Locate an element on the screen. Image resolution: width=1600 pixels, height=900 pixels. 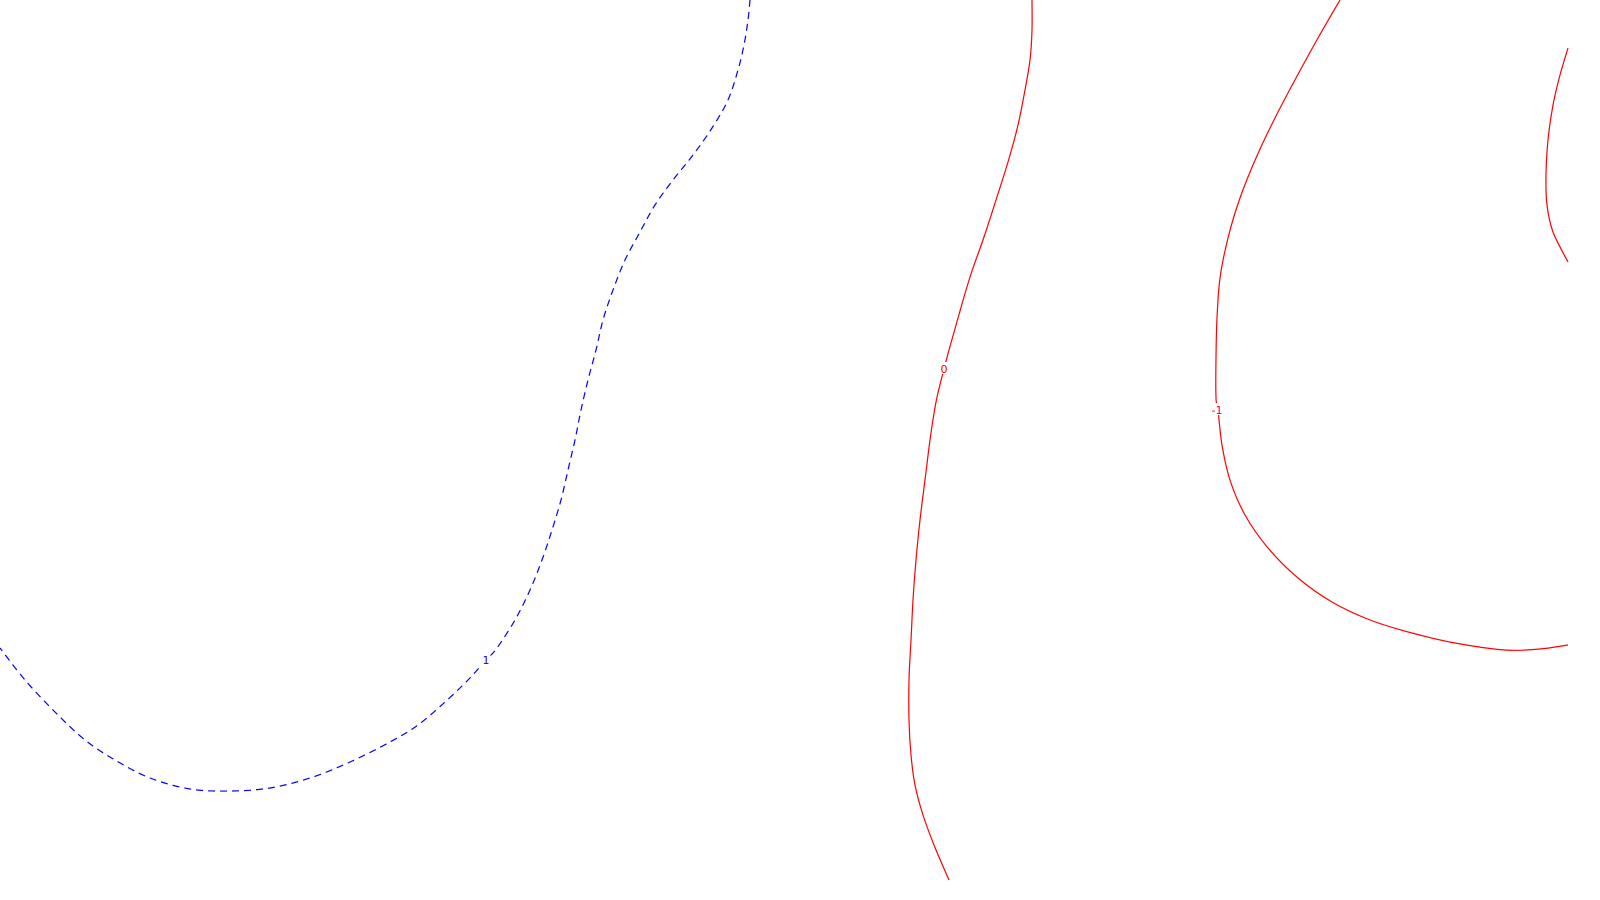
contour-label-0: 1 is located at coordinates (486, 660).